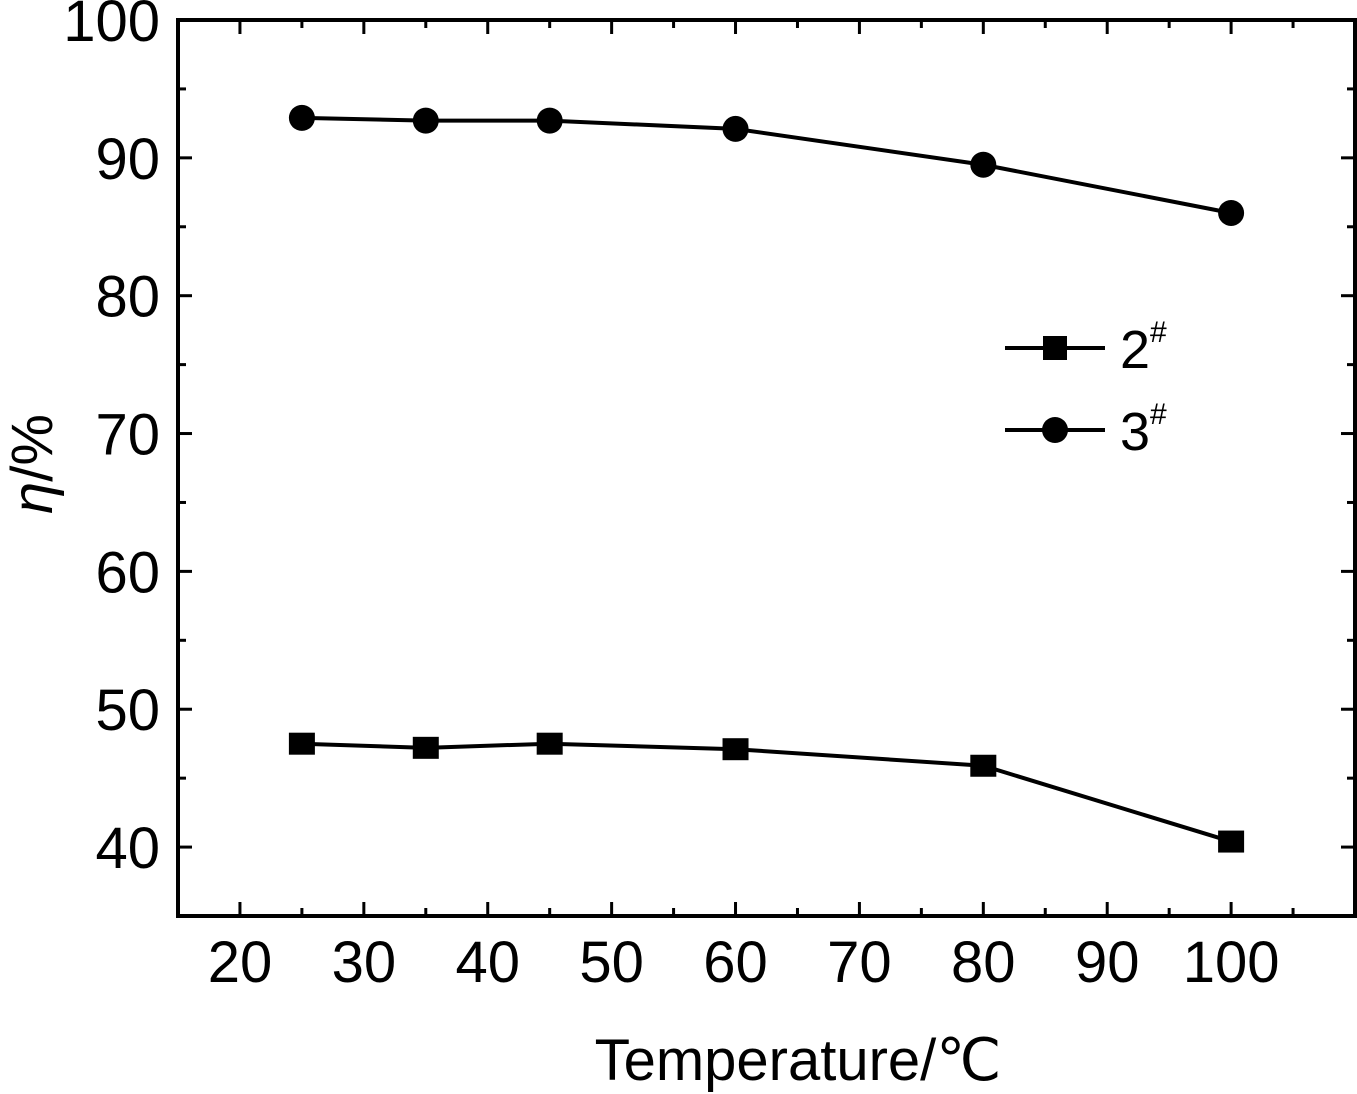  What do you see at coordinates (859, 962) in the screenshot?
I see `x-tick-label: 70` at bounding box center [859, 962].